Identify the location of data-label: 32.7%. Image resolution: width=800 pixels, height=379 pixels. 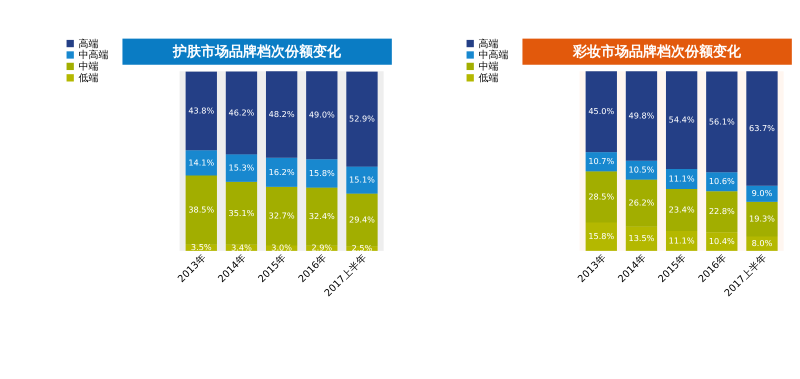
(281, 215).